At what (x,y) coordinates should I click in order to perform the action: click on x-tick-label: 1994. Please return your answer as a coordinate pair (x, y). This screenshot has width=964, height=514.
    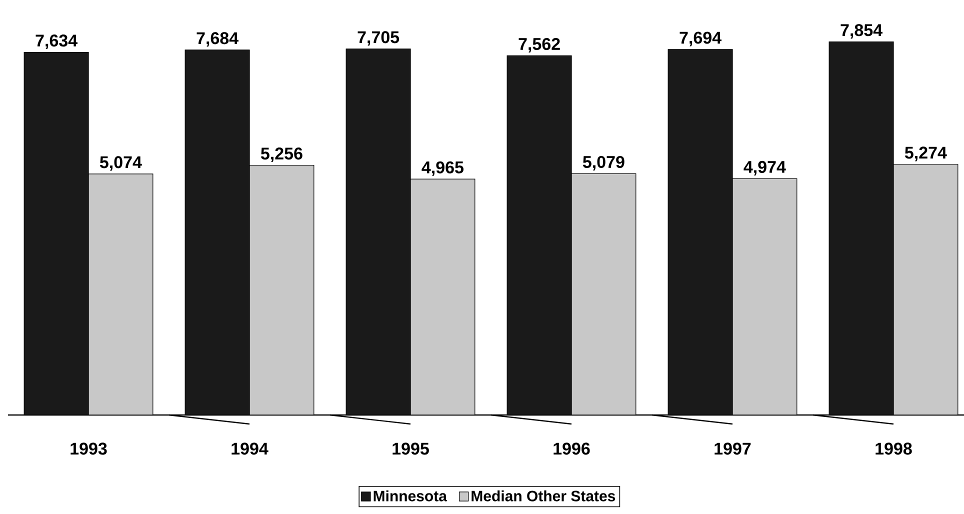
    Looking at the image, I should click on (250, 448).